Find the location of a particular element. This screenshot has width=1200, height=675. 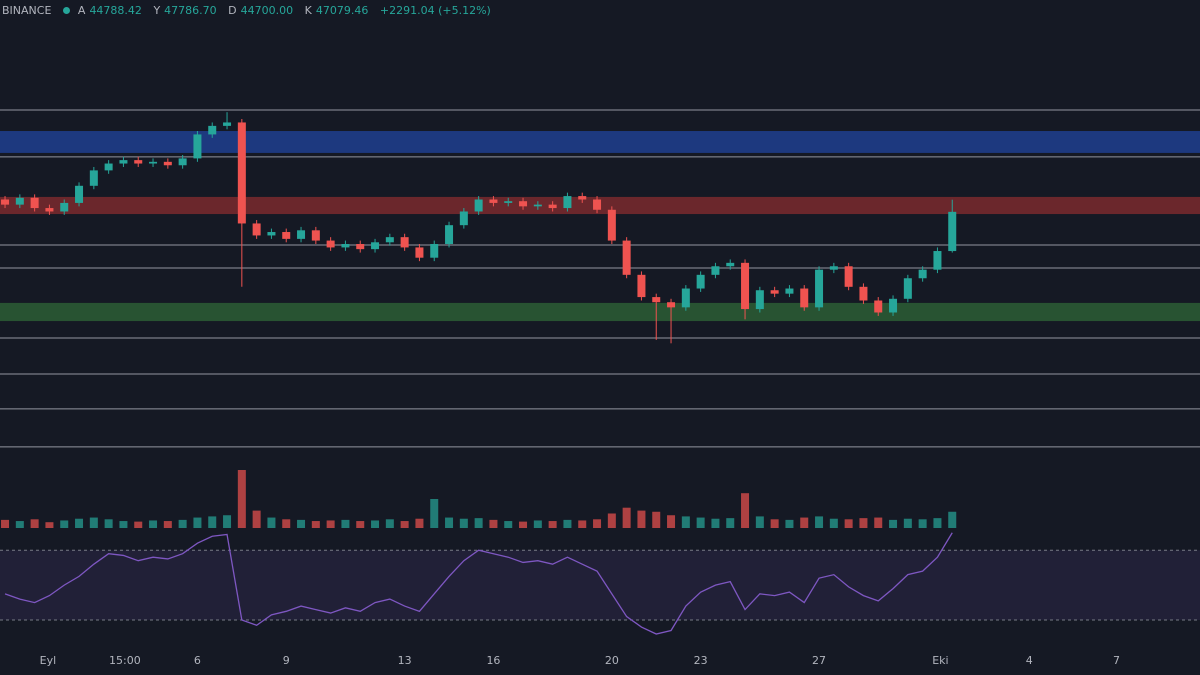

rsi-line is located at coordinates (478, 583).